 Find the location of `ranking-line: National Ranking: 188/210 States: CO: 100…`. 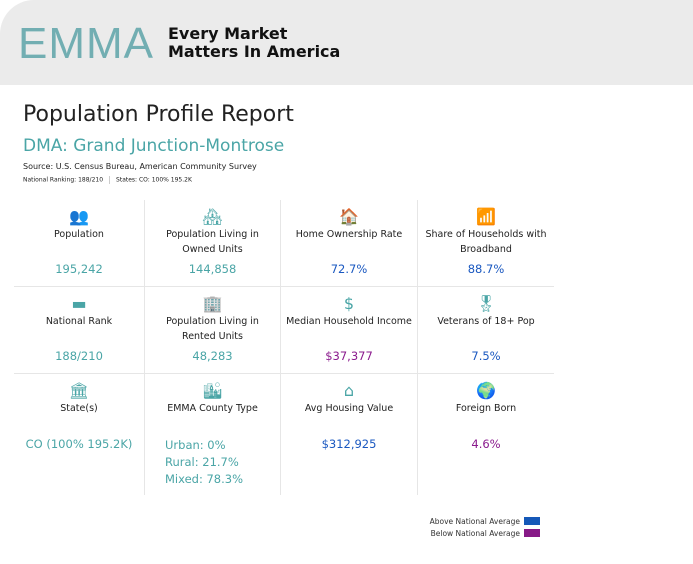

ranking-line: National Ranking: 188/210 States: CO: 100… is located at coordinates (107, 180).